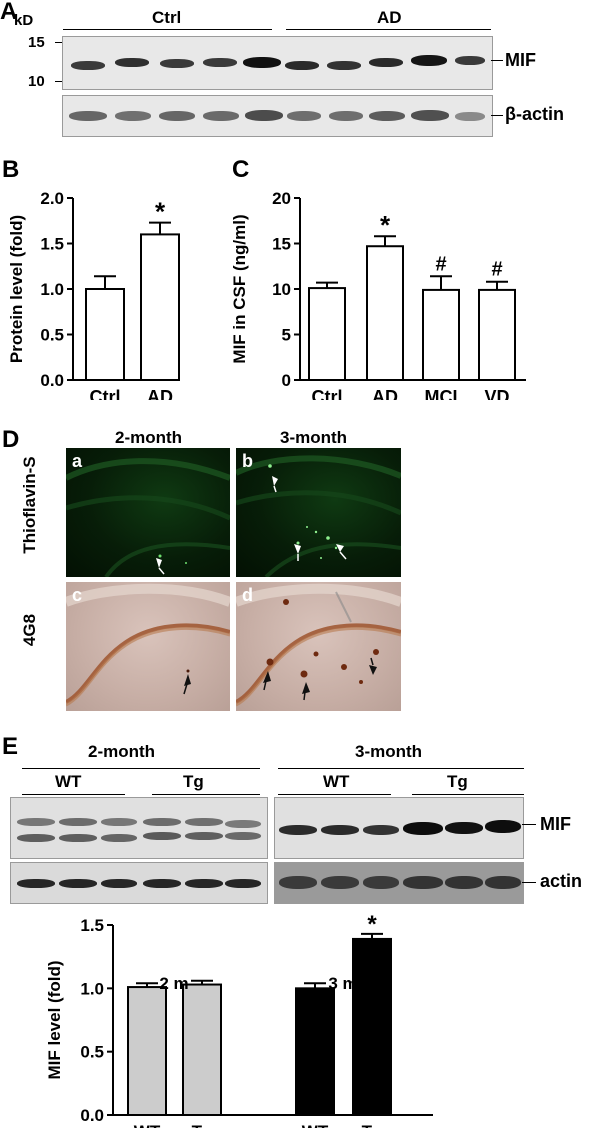 The height and width of the screenshot is (1128, 596). Describe the element at coordinates (534, 114) in the screenshot. I see `actin-label-a: β-actin` at that location.